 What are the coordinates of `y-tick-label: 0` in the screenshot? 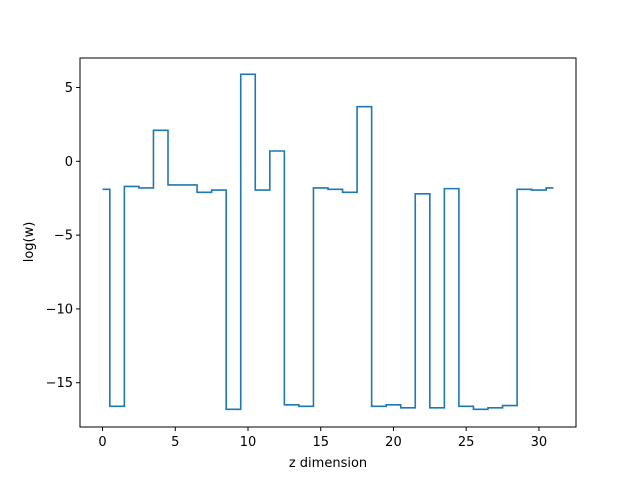 It's located at (69, 162).